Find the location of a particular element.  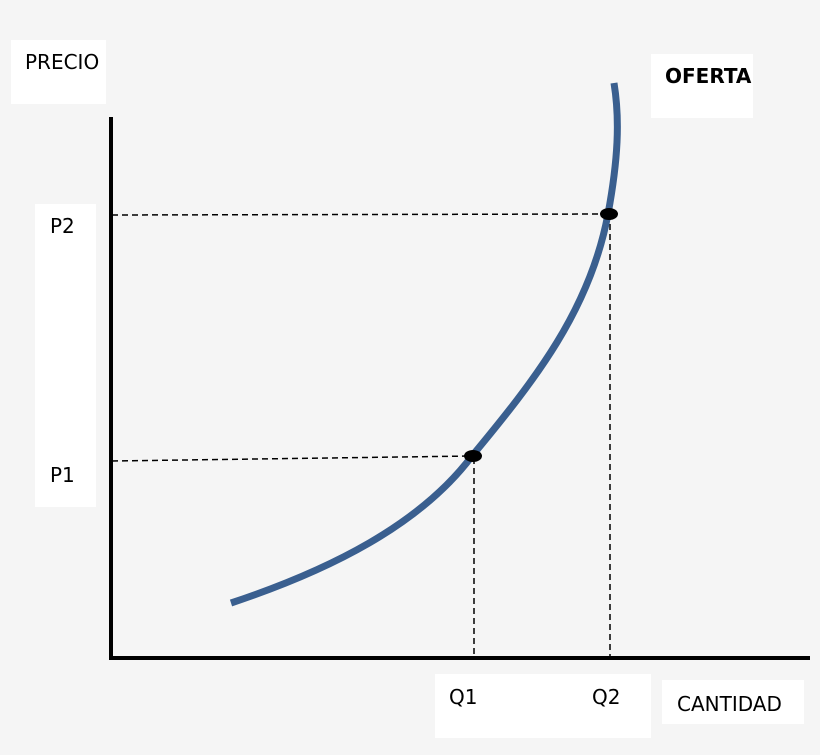

y-axis-label: PRECIO is located at coordinates (58, 72).